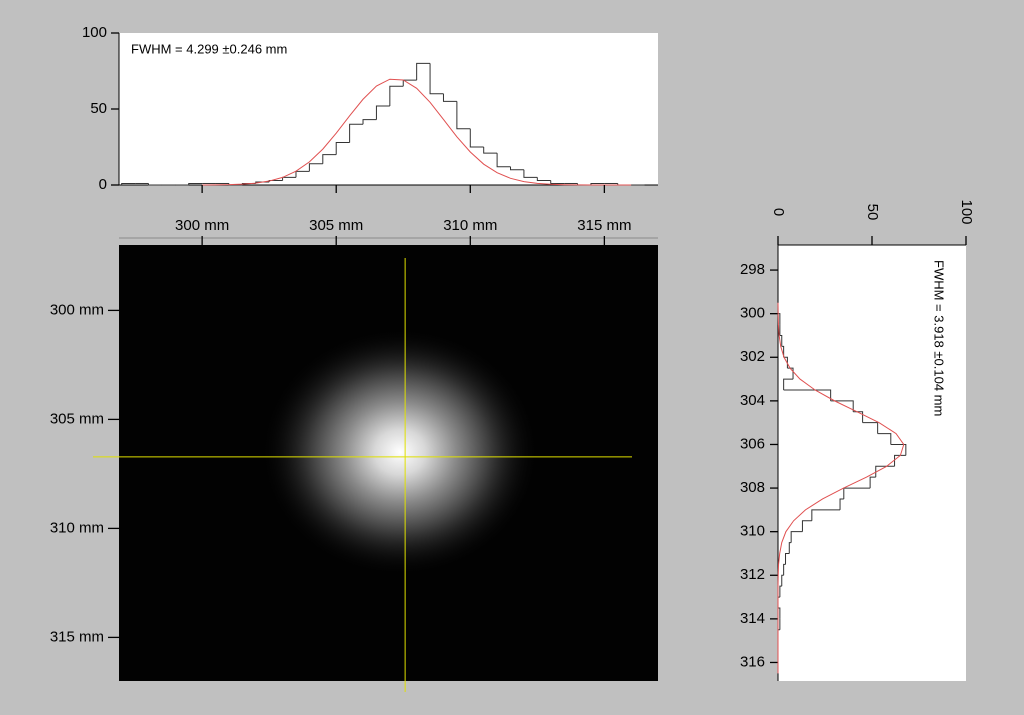 The width and height of the screenshot is (1024, 715). I want to click on y-tick-label: 0, so click(103, 184).